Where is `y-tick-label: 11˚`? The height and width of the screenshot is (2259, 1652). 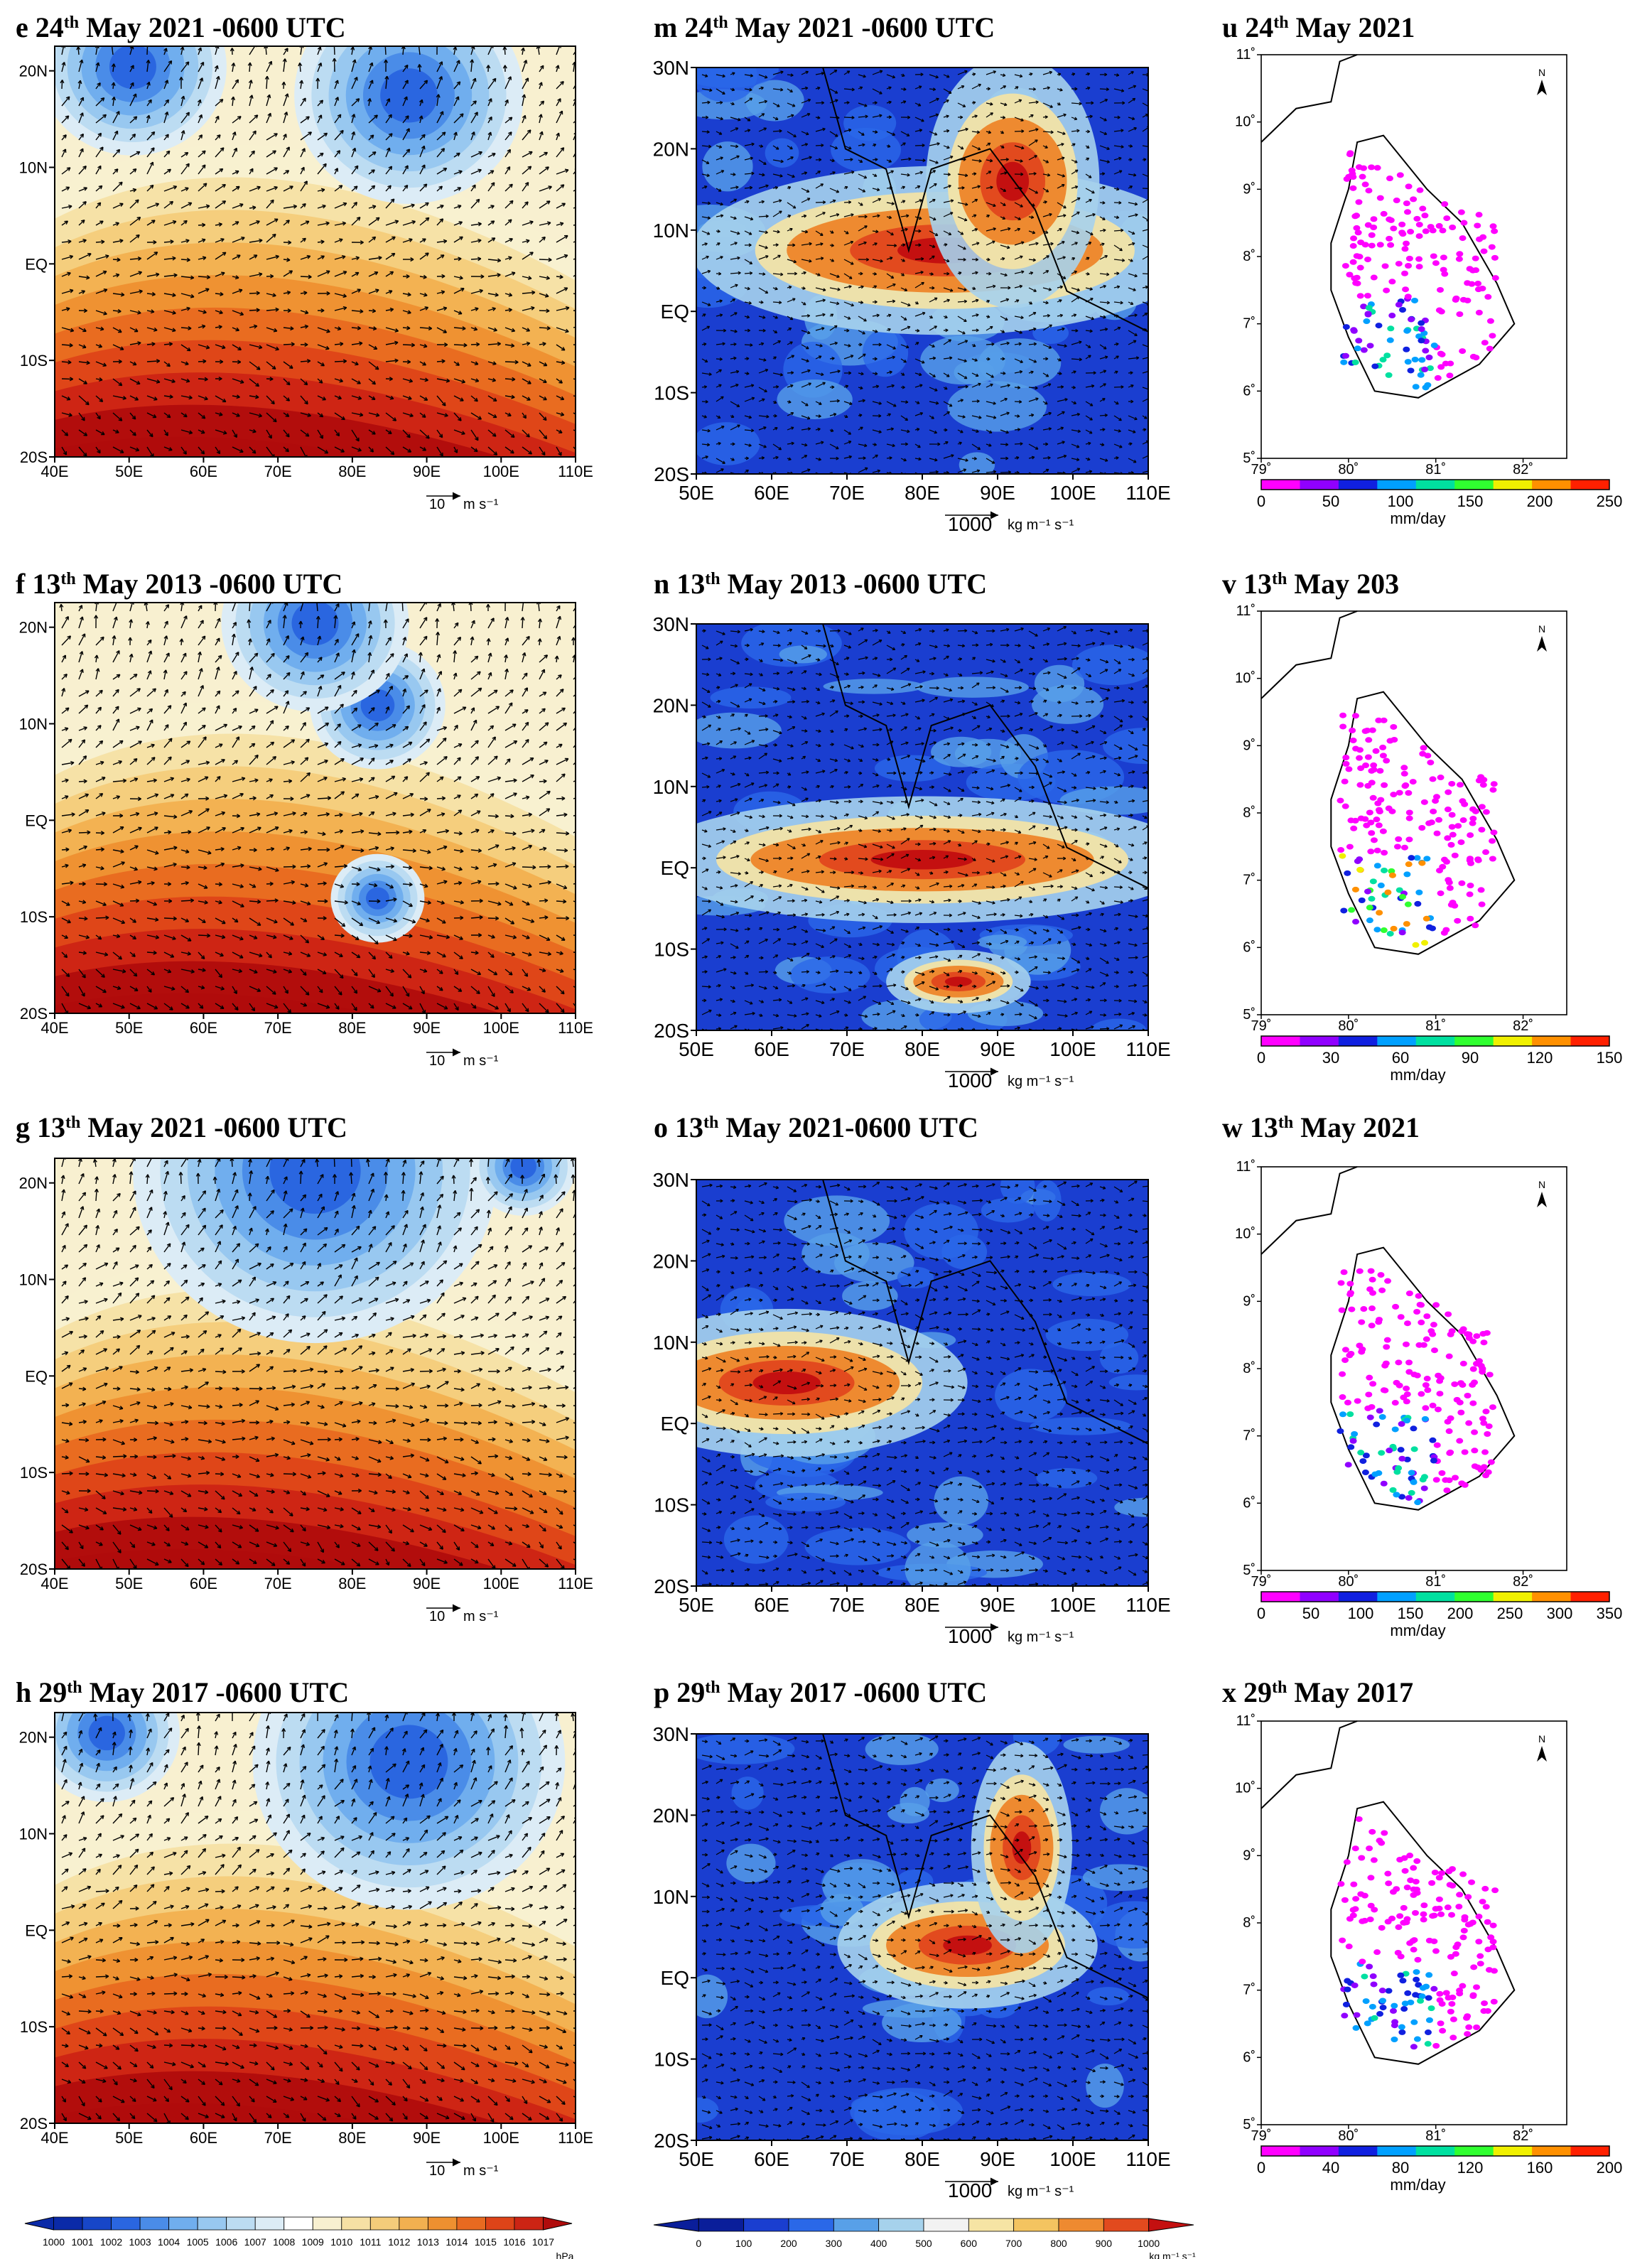
y-tick-label: 11˚ is located at coordinates (1246, 1721).